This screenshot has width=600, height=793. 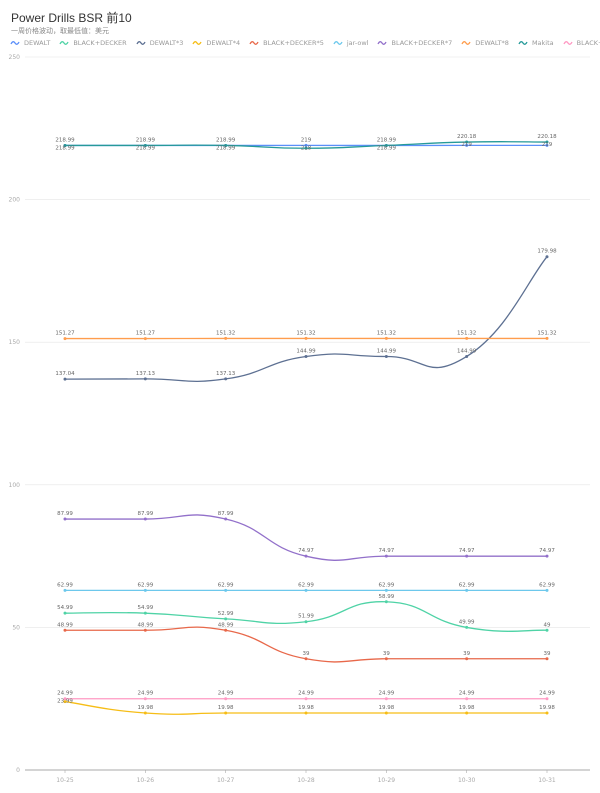 I want to click on data-label: 151.27, so click(x=65, y=334).